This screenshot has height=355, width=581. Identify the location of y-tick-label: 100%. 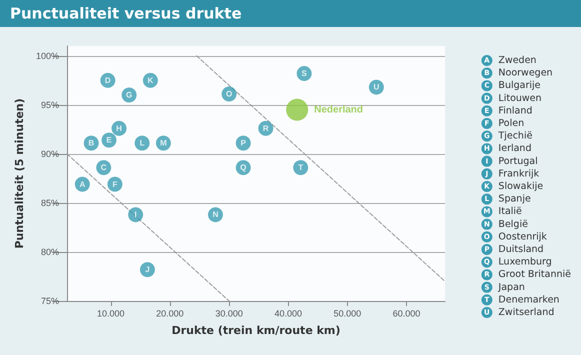
(47, 55).